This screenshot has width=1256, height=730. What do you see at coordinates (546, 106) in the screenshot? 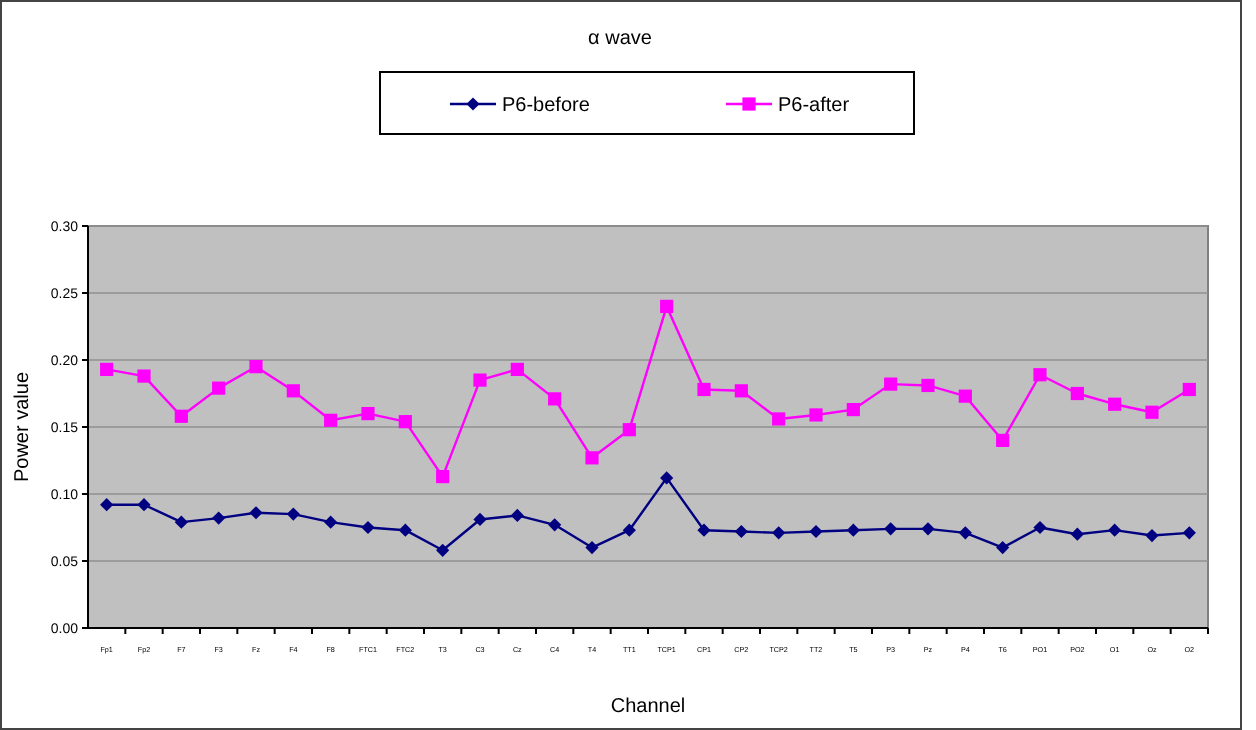
I see `legend-label: P6-before` at bounding box center [546, 106].